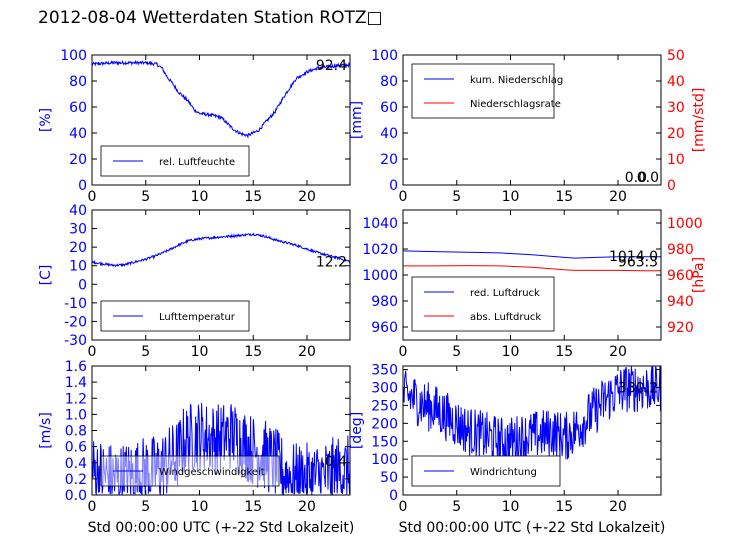  Describe the element at coordinates (384, 371) in the screenshot. I see `y-tick-label: 350` at that location.